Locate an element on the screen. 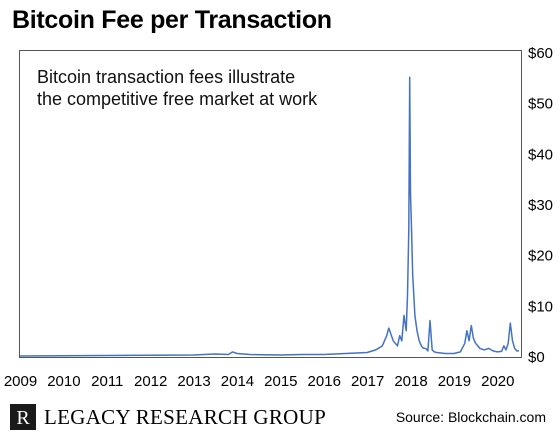 Image resolution: width=560 pixels, height=437 pixels. x-tick-label: 2019 is located at coordinates (454, 381).